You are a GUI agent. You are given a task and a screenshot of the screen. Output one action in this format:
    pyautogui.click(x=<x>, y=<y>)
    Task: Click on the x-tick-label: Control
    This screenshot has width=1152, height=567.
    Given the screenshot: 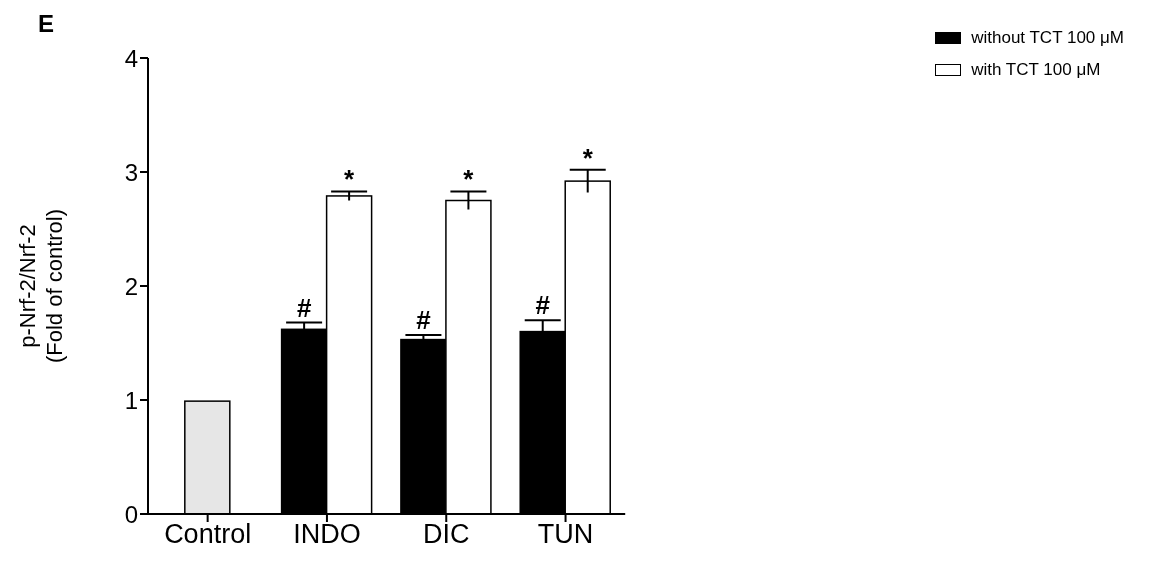 What is the action you would take?
    pyautogui.click(x=208, y=534)
    